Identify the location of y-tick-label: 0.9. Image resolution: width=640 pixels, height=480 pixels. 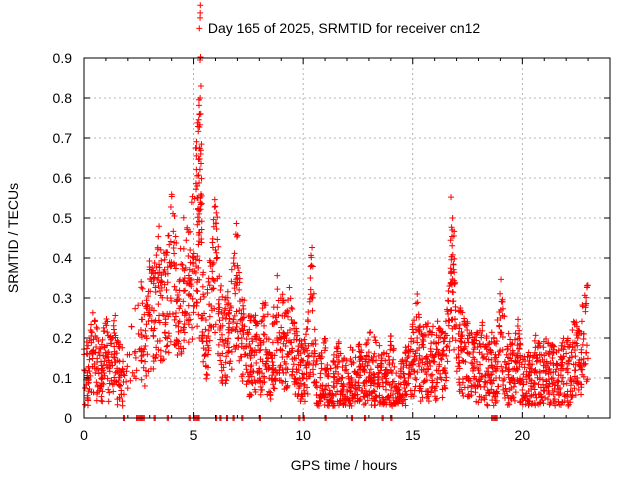
(63, 58).